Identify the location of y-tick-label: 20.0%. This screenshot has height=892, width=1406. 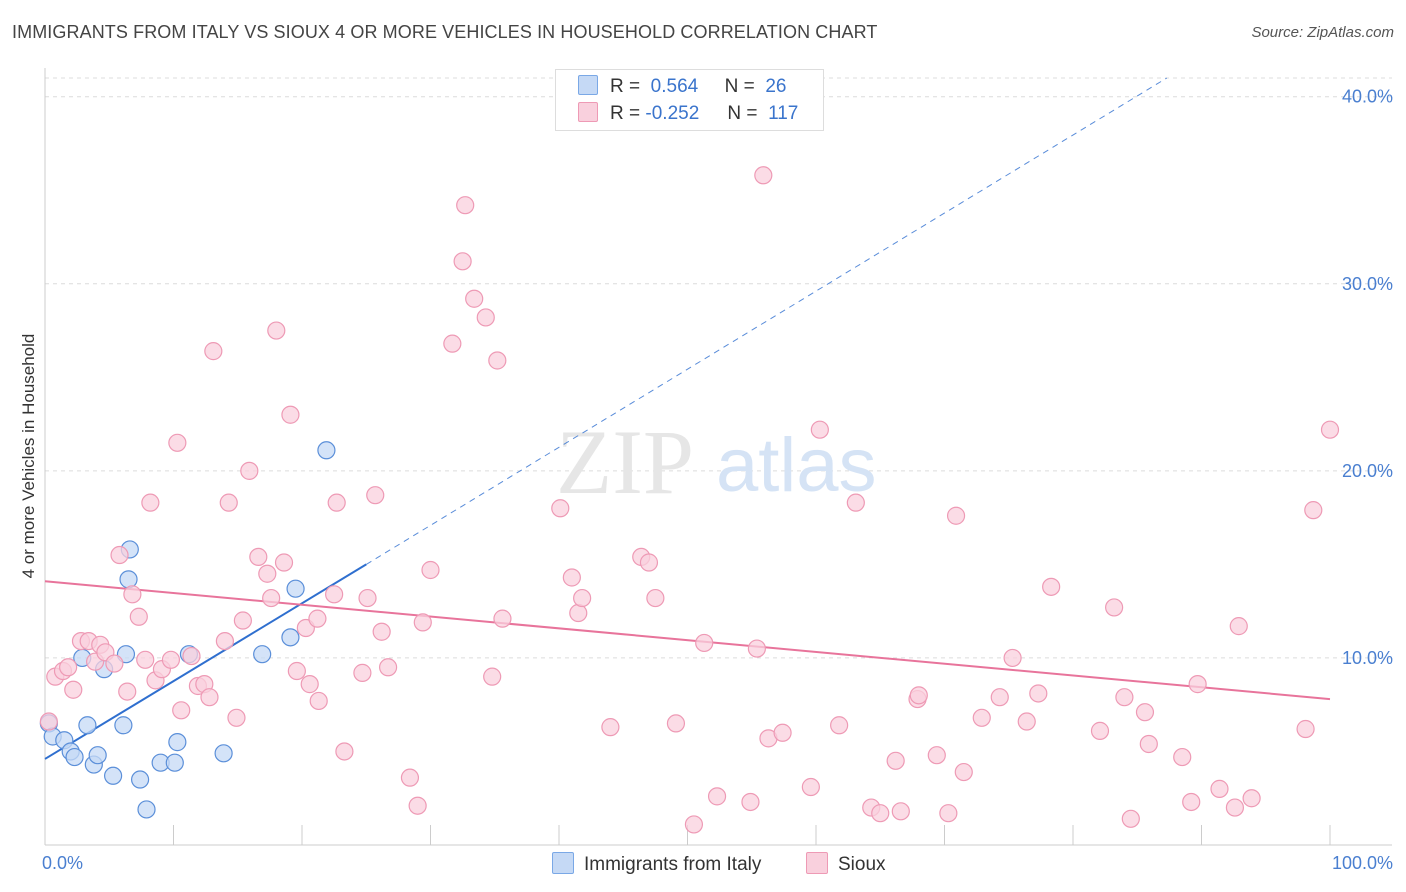
(1367, 471).